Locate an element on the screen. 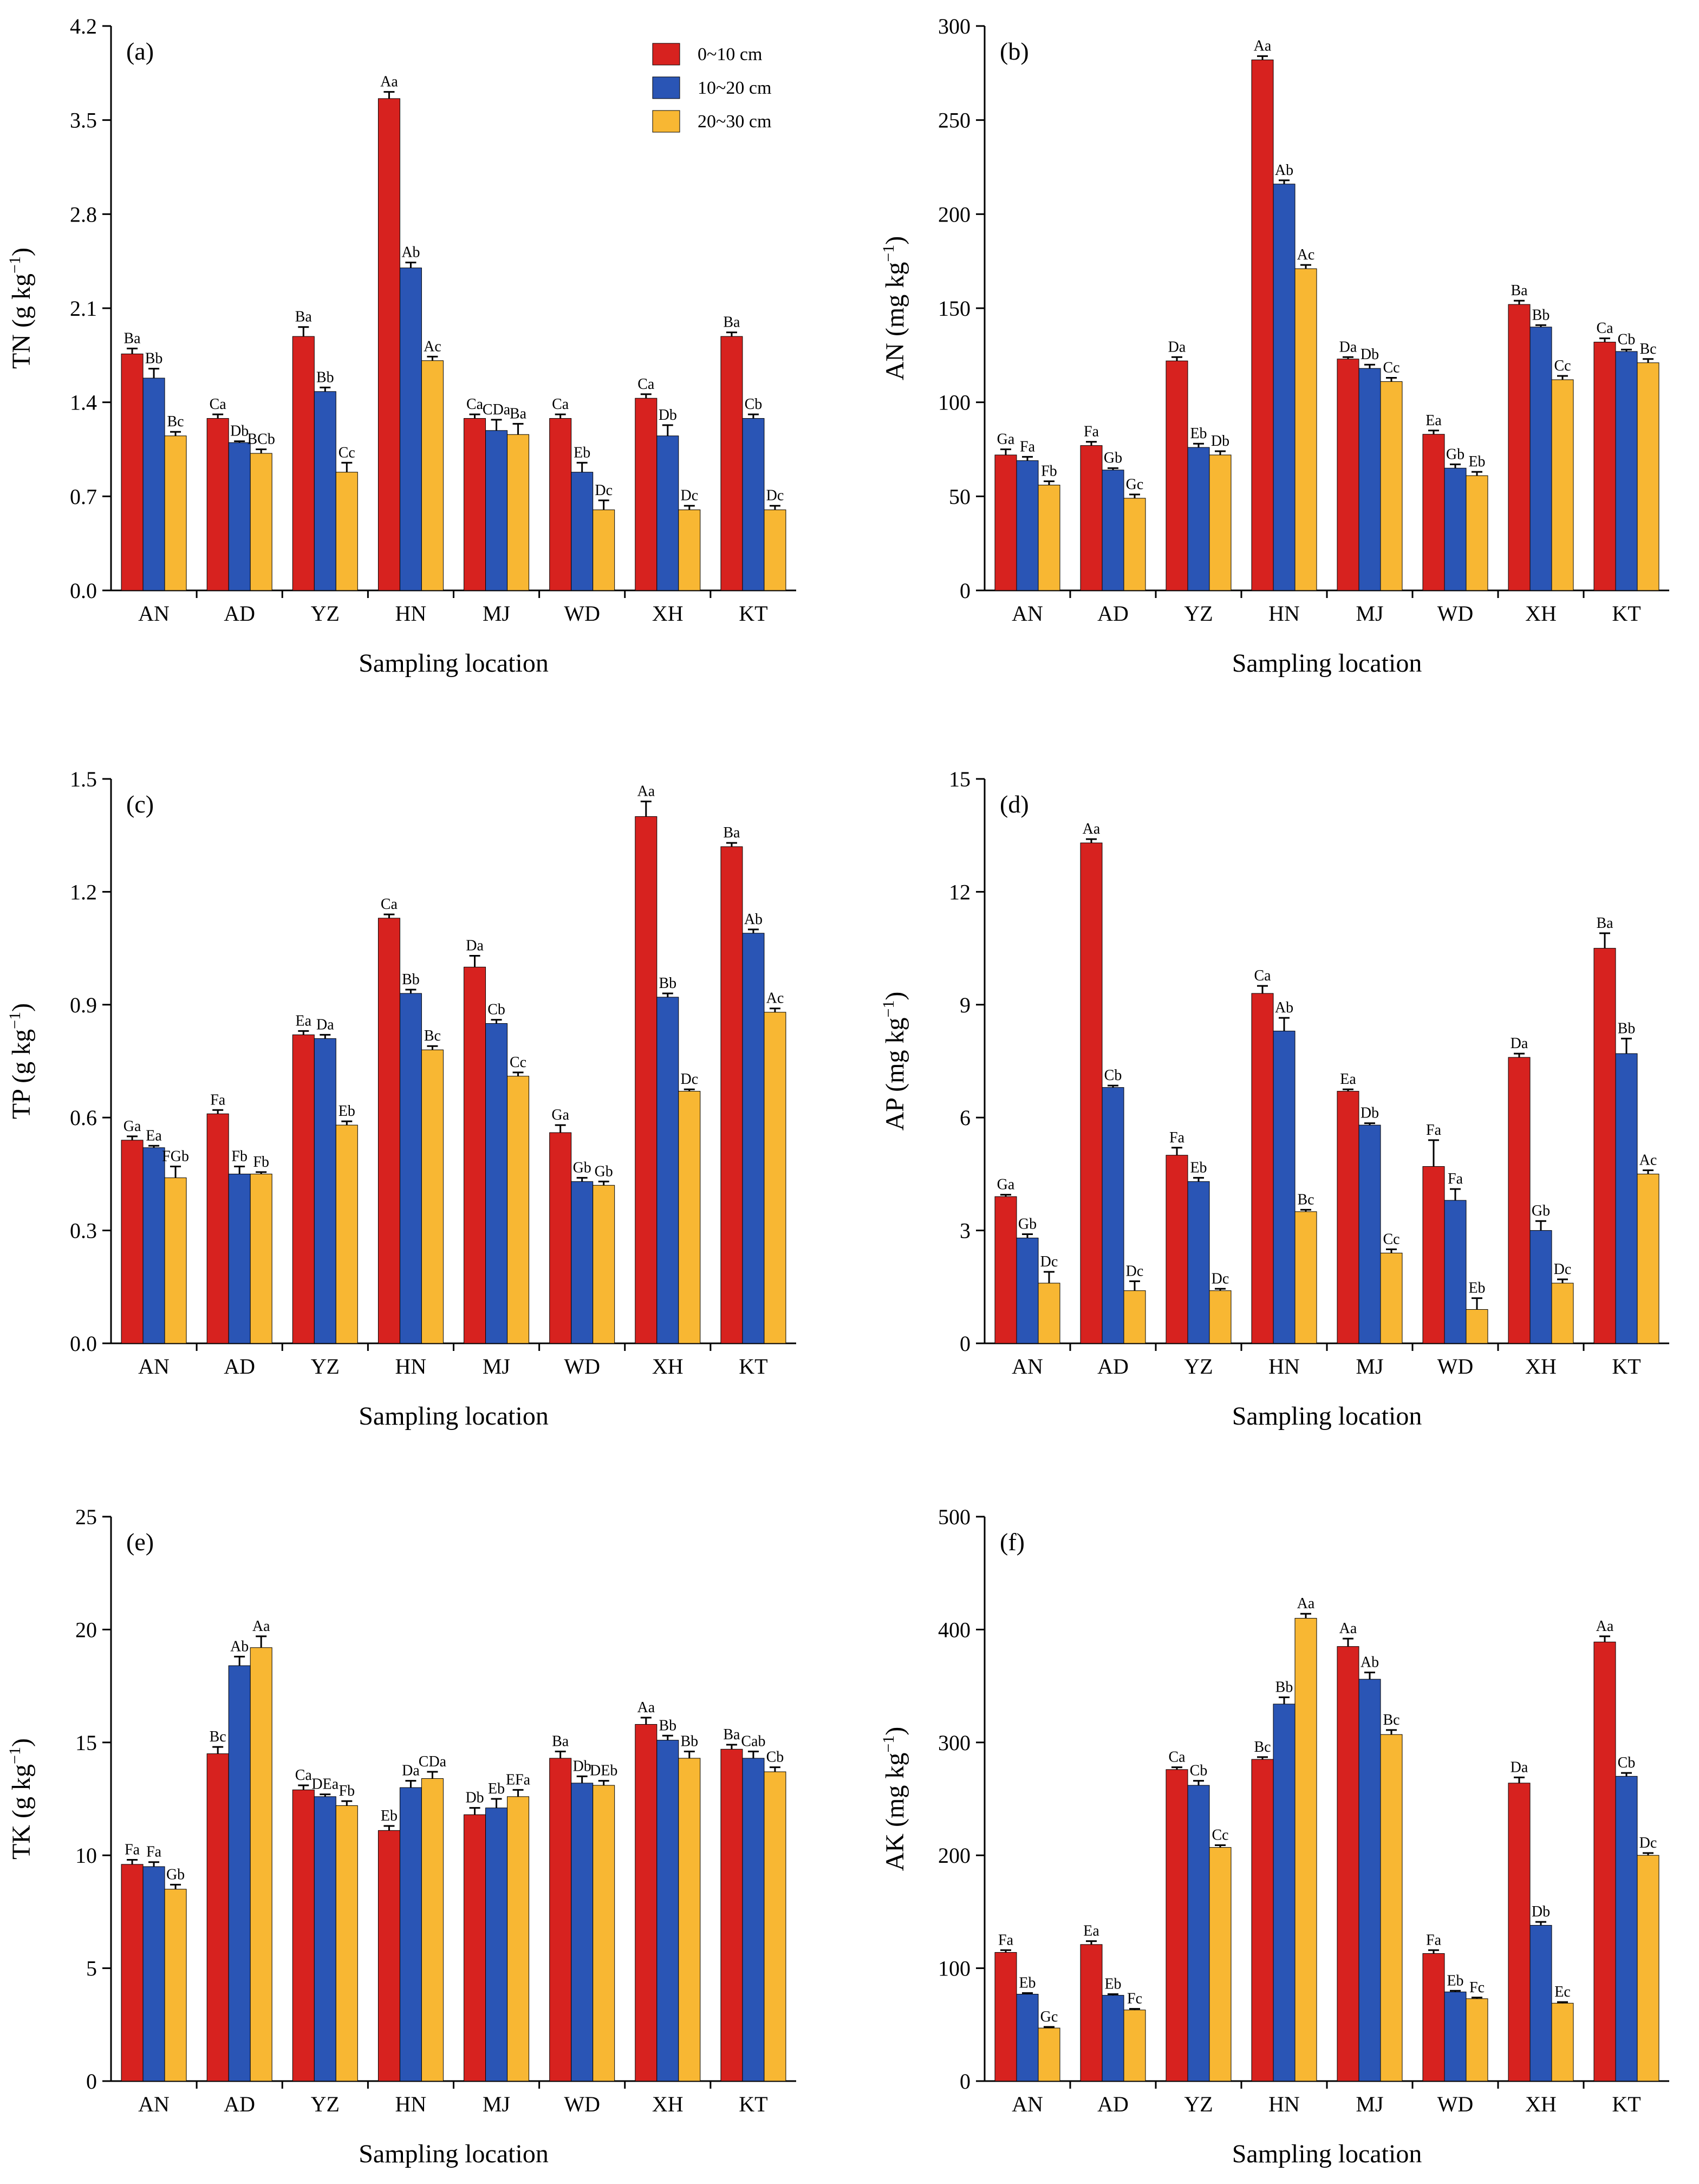  significance-label: Fb is located at coordinates (1049, 471).